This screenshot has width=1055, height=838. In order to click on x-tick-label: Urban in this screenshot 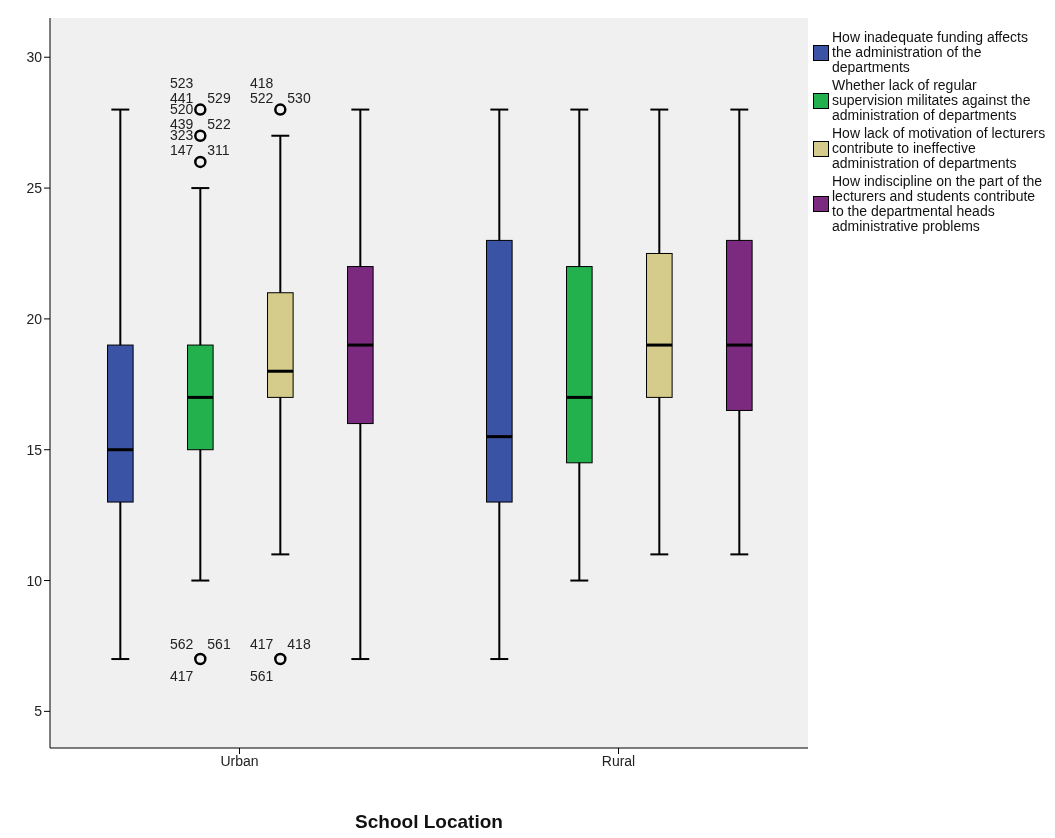, I will do `click(239, 760)`.